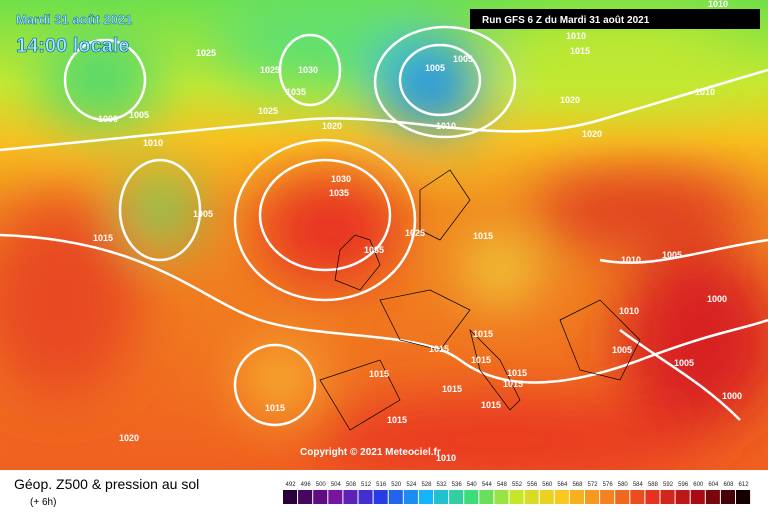 This screenshot has height=512, width=768. What do you see at coordinates (381, 485) in the screenshot?
I see `scale-label: 516` at bounding box center [381, 485].